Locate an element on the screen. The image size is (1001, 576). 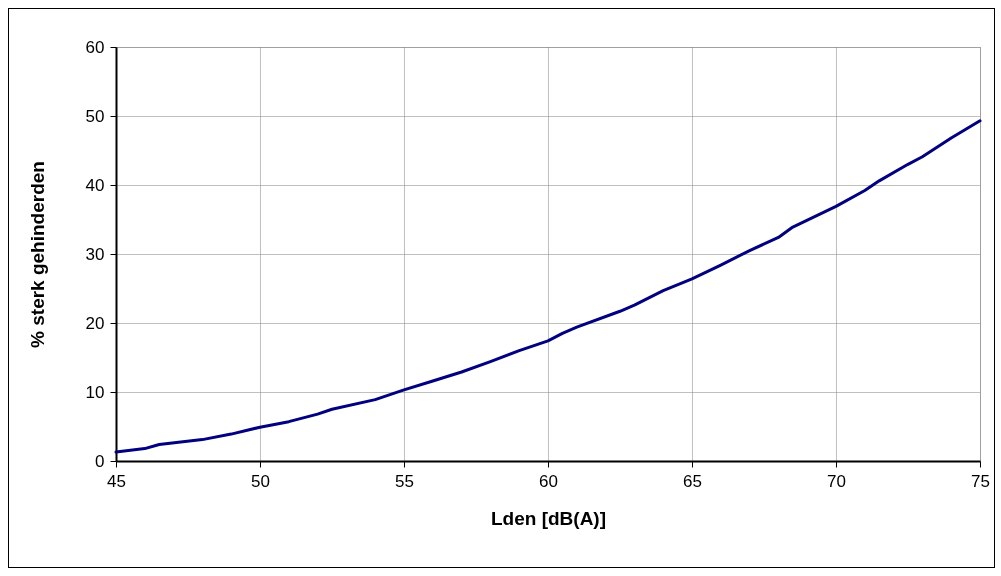
y-tick-label: 60 is located at coordinates (95, 47).